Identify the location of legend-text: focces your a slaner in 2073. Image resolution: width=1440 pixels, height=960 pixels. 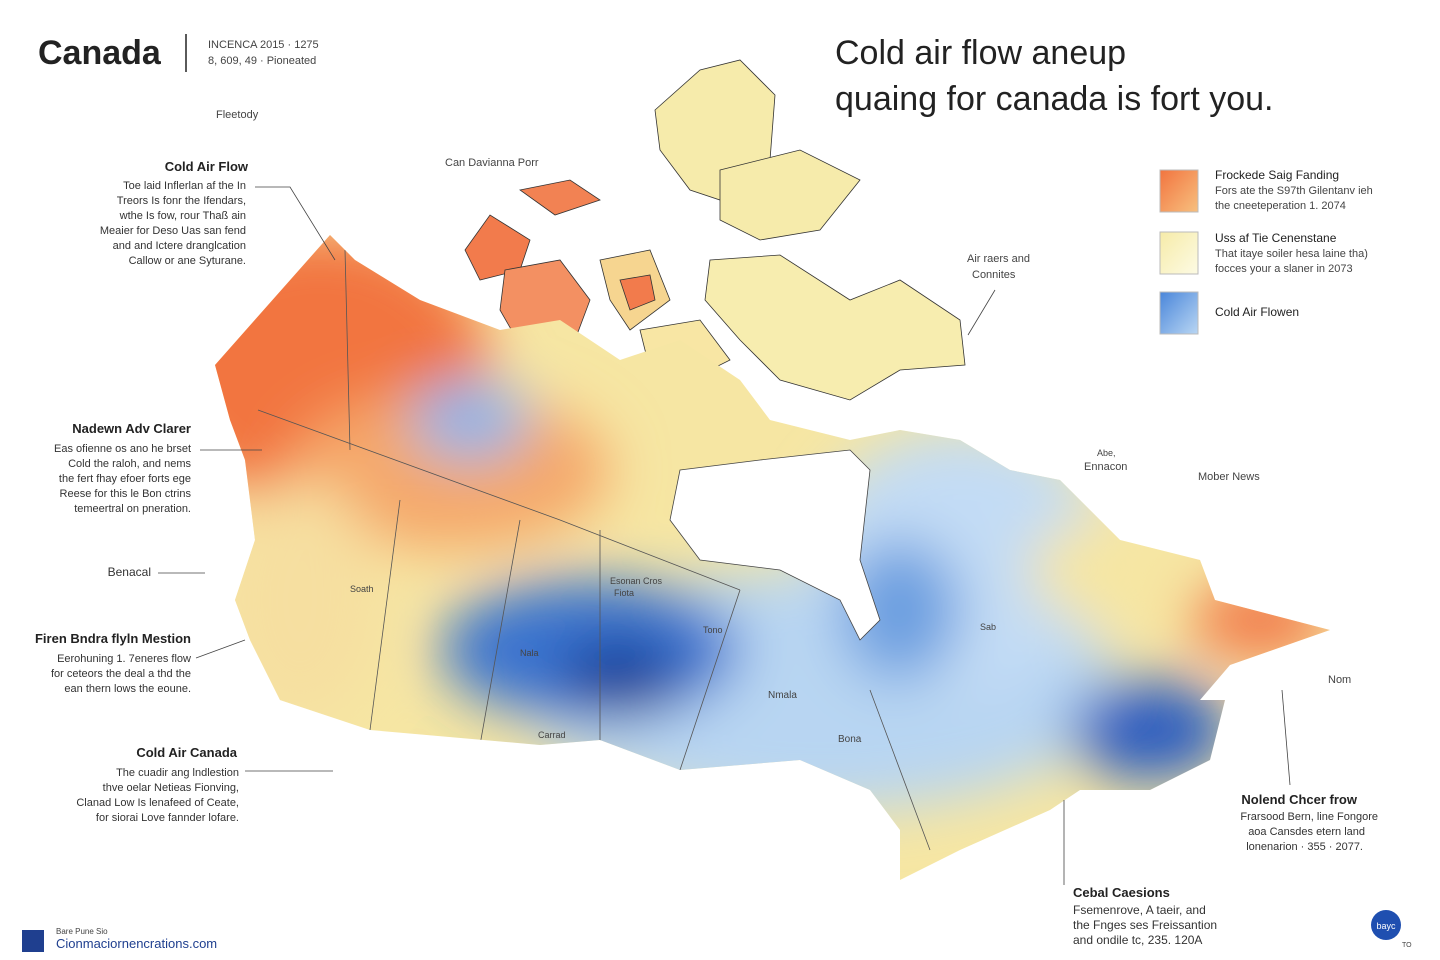
(1284, 269).